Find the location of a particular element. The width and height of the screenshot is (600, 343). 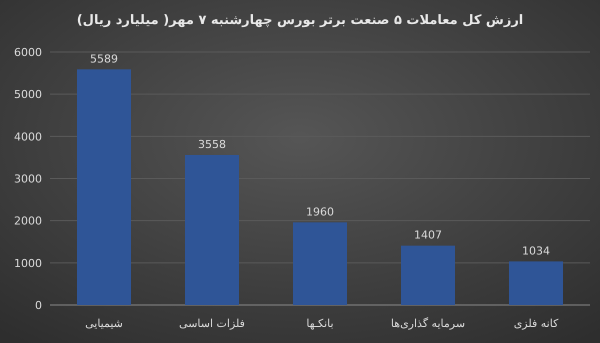

x-tick-label: کانه فلزی is located at coordinates (537, 323).